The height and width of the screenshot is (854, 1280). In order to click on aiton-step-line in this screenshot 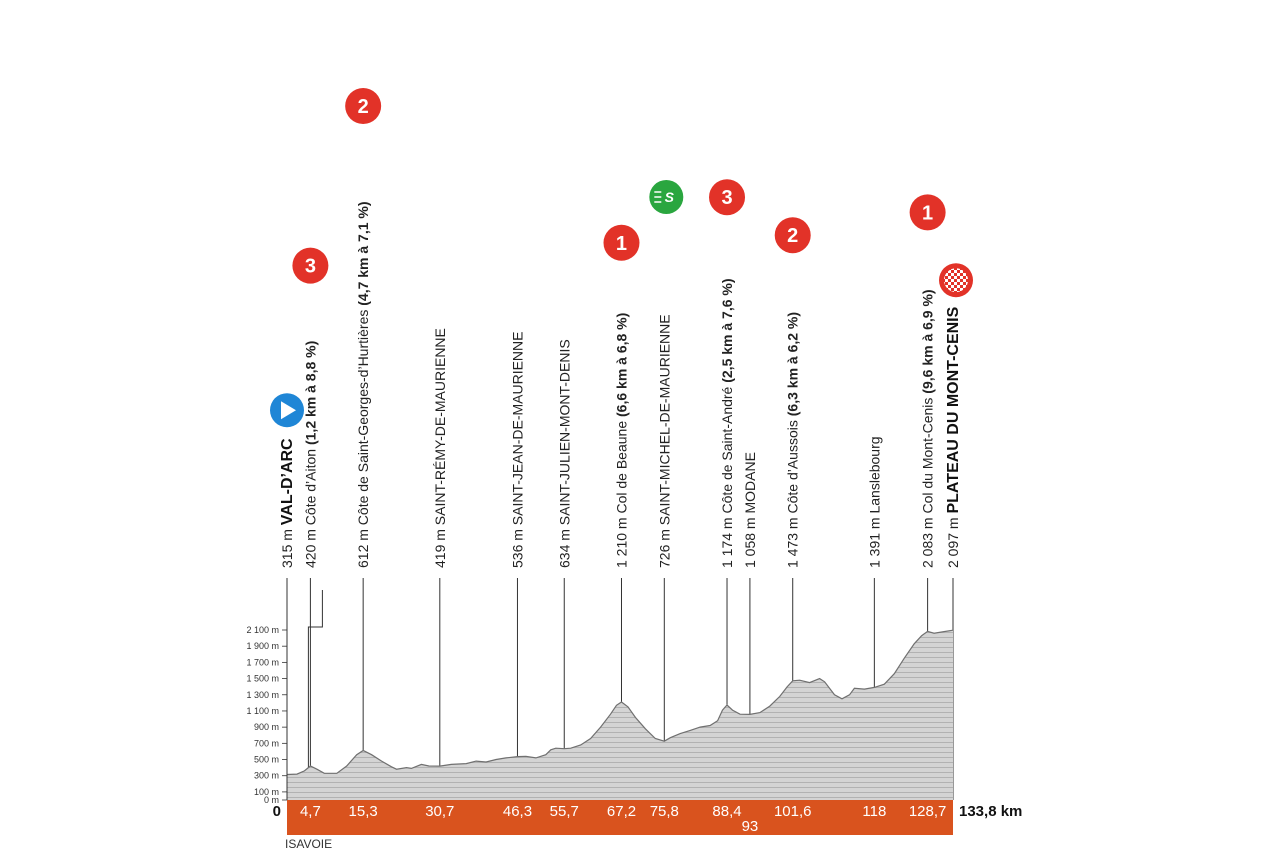, I will do `click(315, 694)`.